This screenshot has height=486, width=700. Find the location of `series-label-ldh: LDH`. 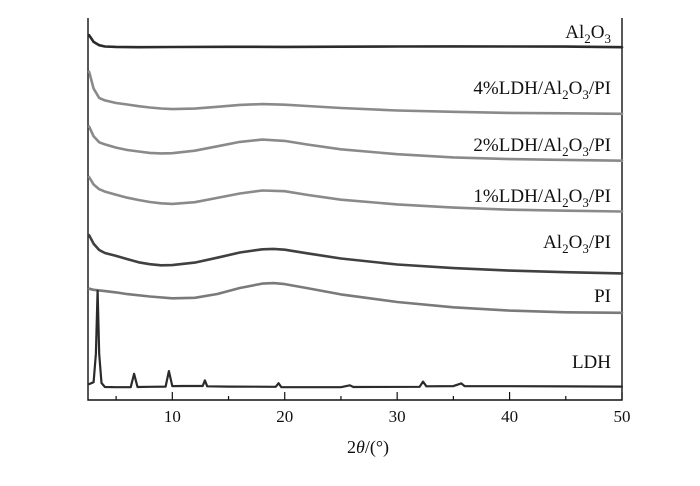

series-label-ldh: LDH is located at coordinates (591, 362).